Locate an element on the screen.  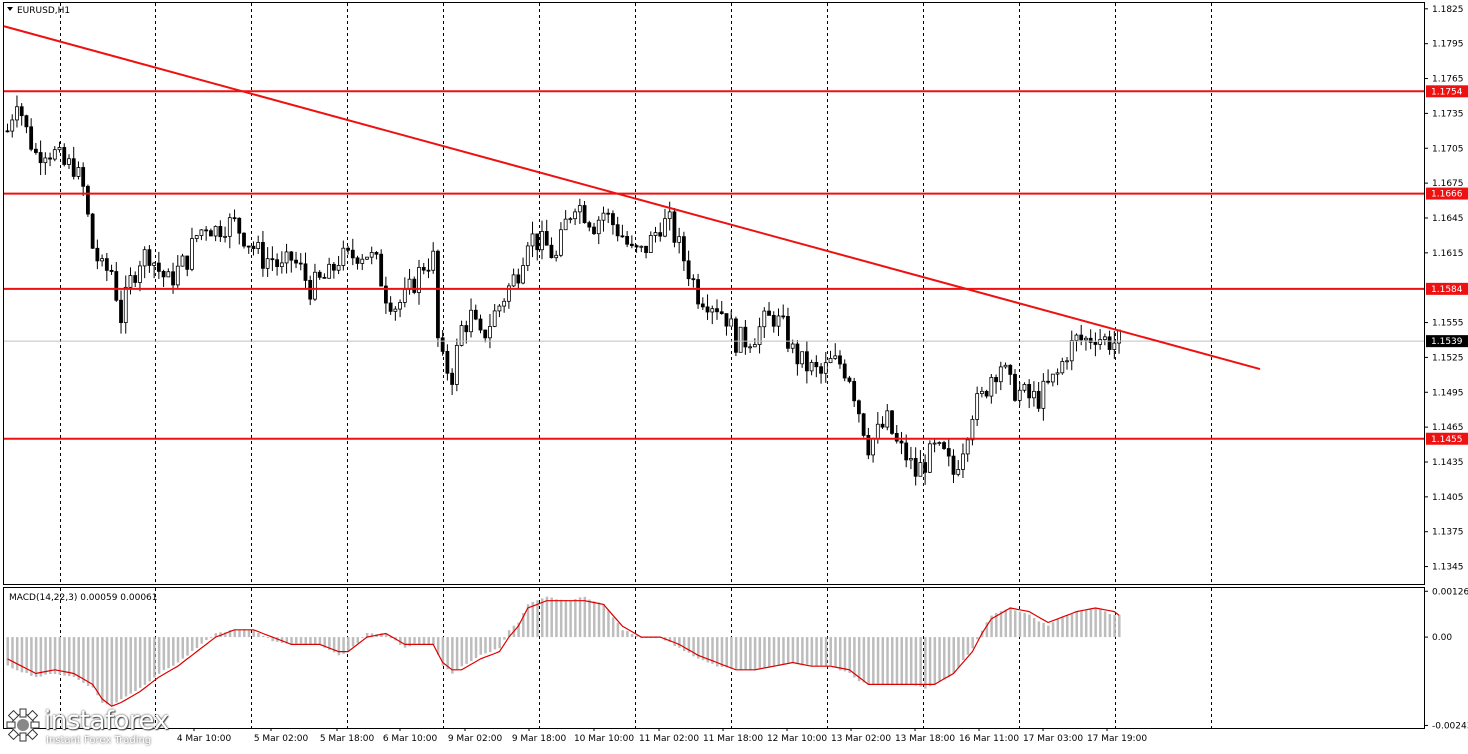
macd-histogram is located at coordinates (563, 651).